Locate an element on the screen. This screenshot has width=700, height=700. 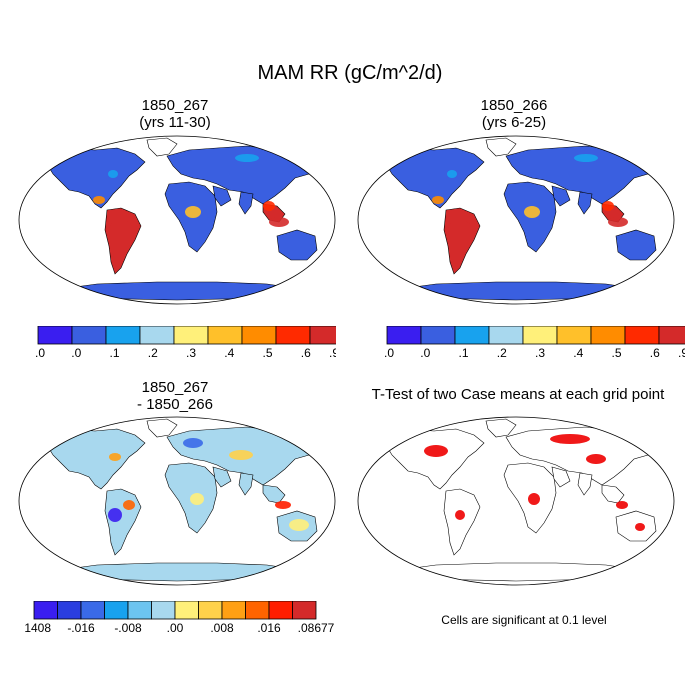
panel-2-colorbar-label-0: -.0 is located at coordinates (389, 353).